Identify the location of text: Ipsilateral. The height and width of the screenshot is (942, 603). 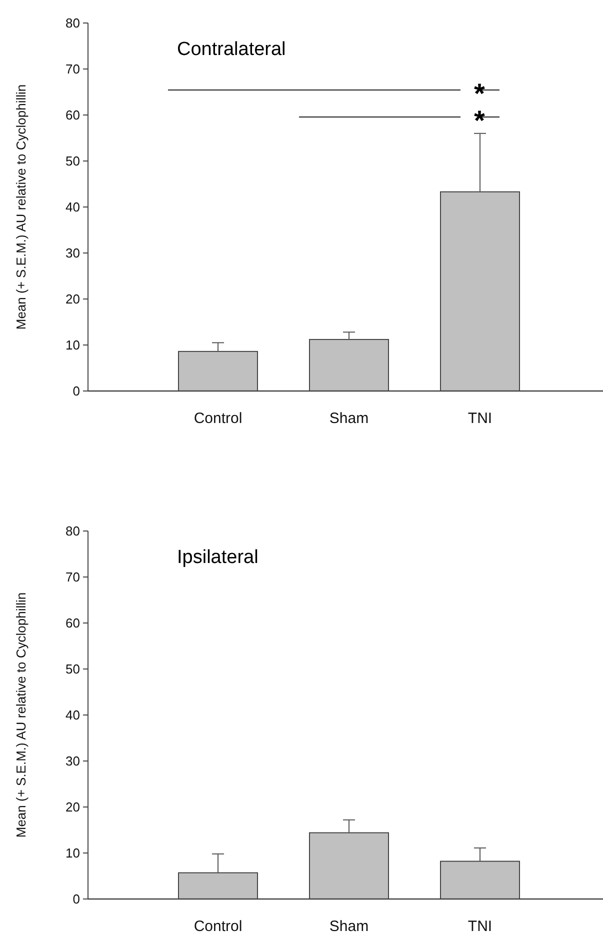
(217, 557).